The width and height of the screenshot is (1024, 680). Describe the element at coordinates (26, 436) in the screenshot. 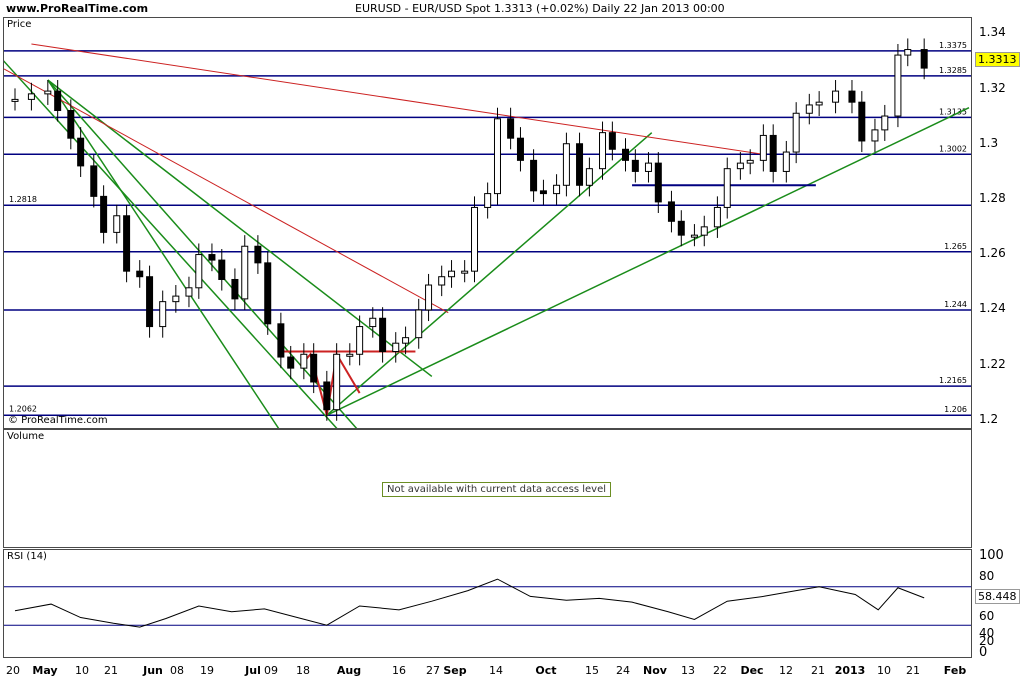

I see `volume-panel-title: Volume` at that location.